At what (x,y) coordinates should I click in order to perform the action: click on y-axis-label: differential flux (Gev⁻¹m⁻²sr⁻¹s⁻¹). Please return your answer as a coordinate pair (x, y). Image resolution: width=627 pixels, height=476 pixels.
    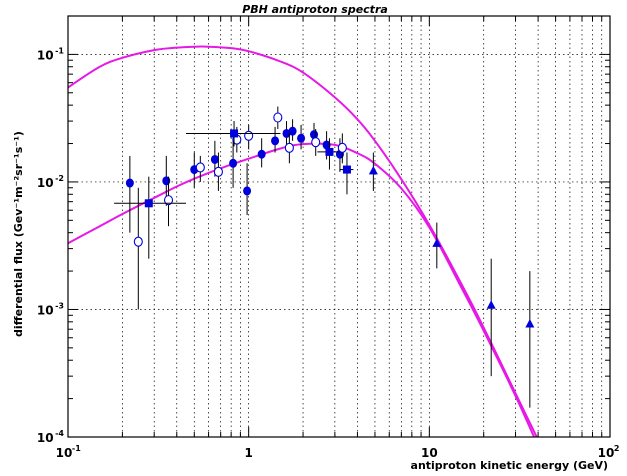
    Looking at the image, I should click on (18, 234).